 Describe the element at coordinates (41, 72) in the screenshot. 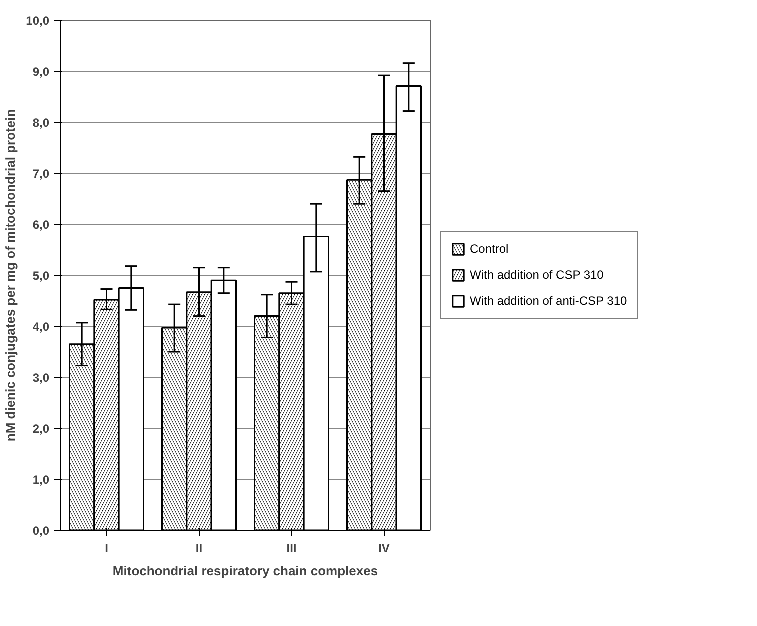

I see `y-tick-label: 9,0` at that location.